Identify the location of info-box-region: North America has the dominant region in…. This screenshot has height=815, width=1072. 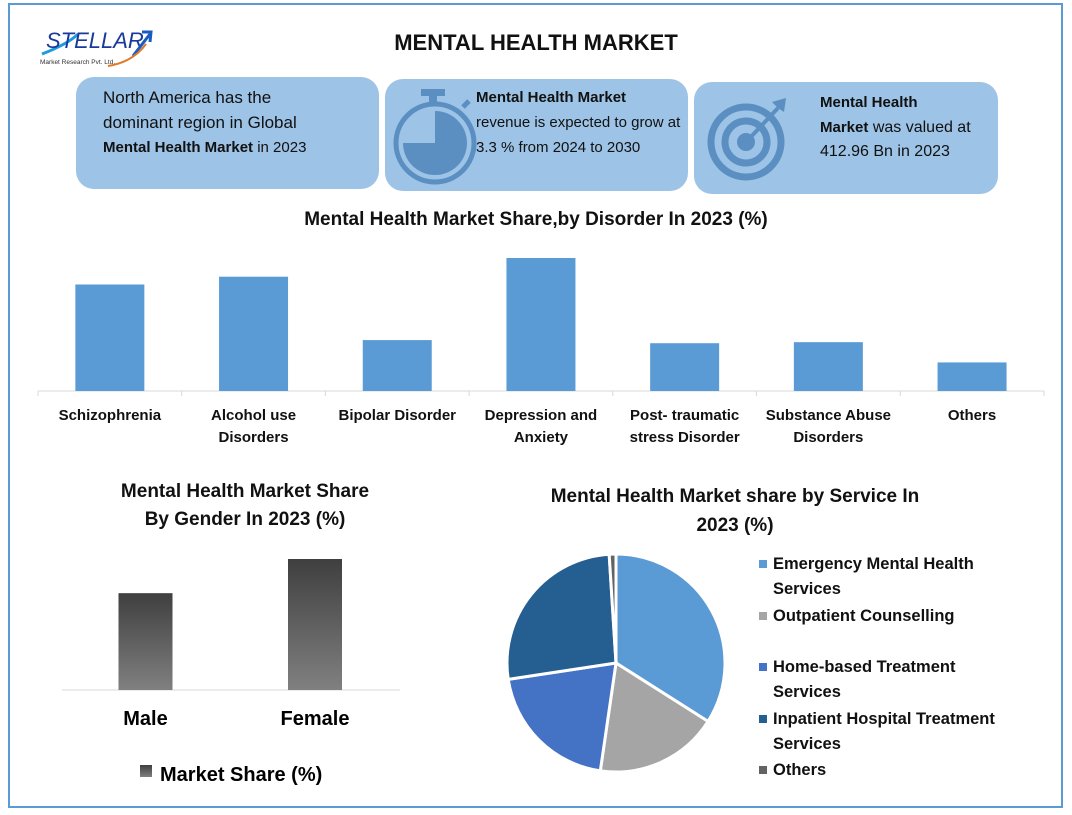
(227, 133).